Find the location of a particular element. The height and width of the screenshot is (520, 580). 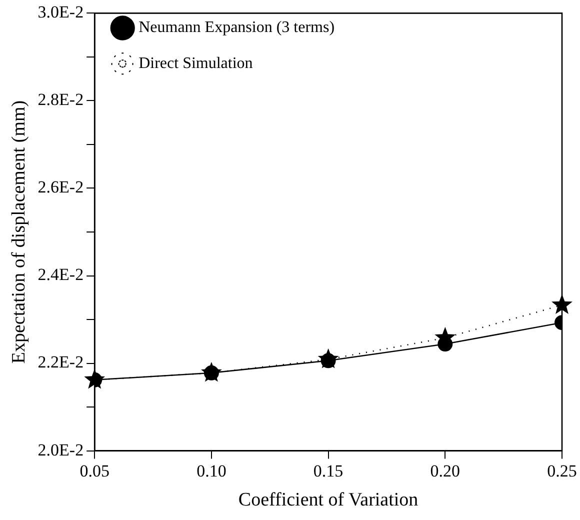

y-axis-title: Expectation of displacement (mm) is located at coordinates (19, 232).